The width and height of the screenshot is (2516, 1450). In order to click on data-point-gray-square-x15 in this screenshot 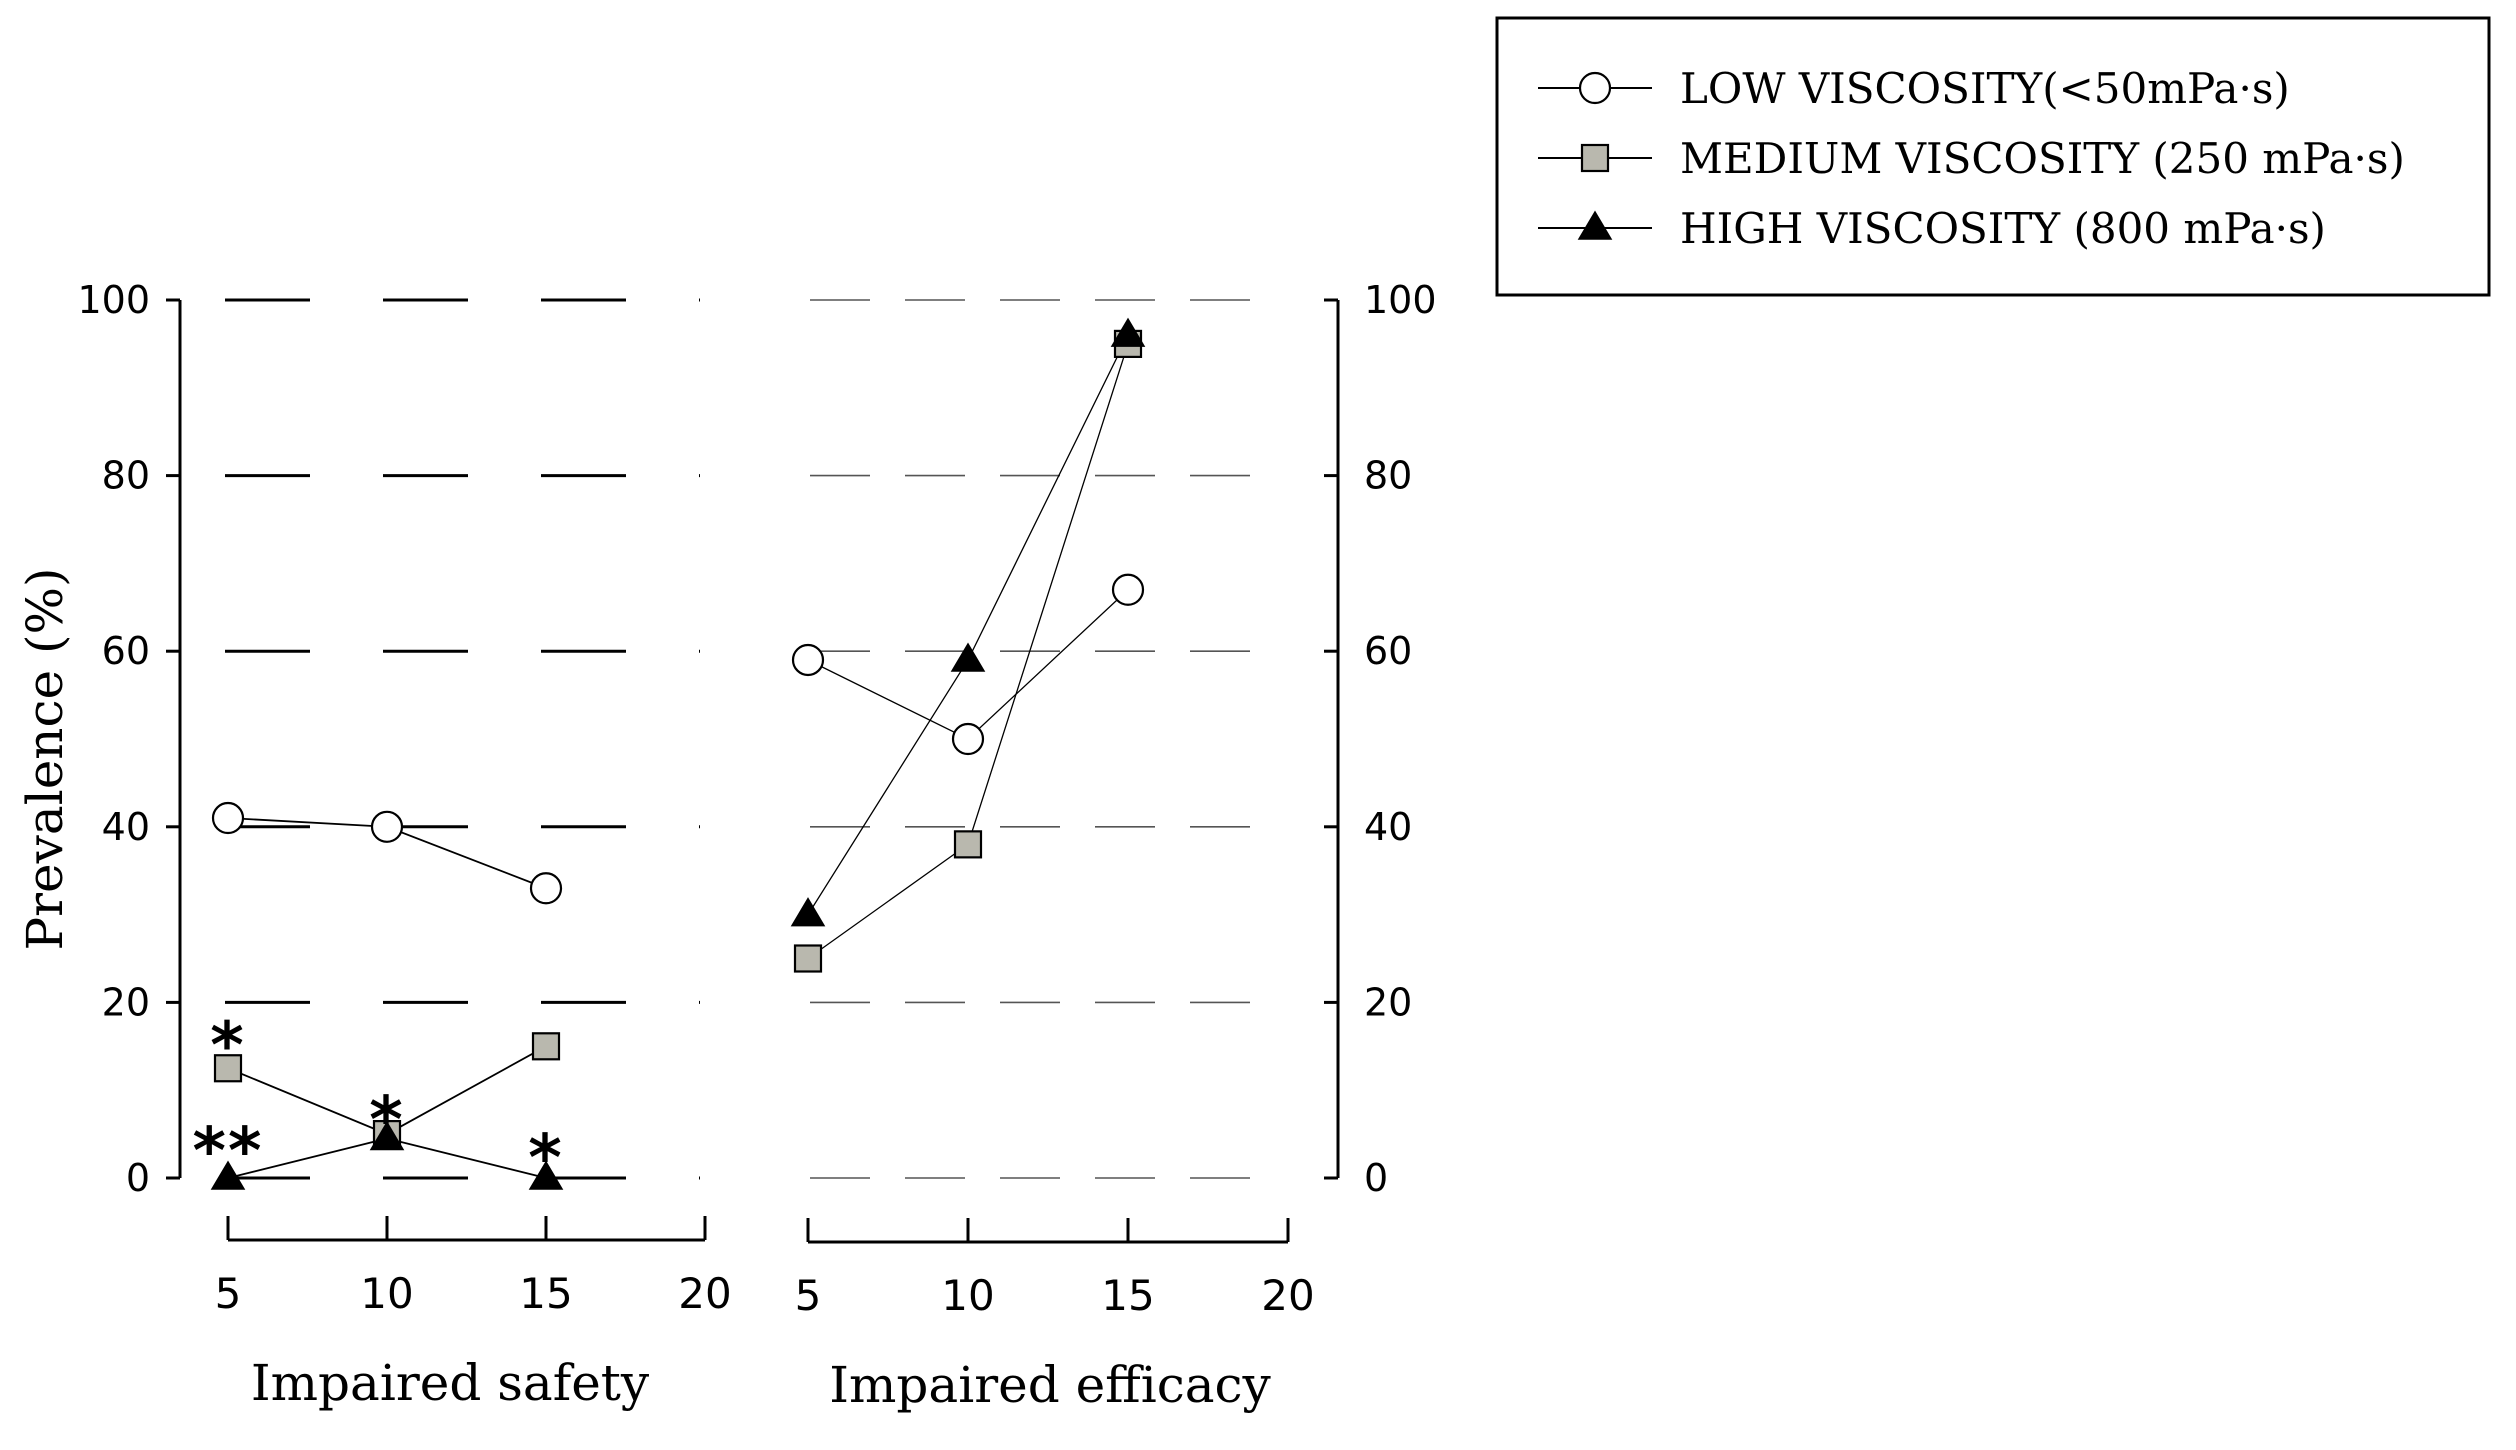, I will do `click(546, 1046)`.